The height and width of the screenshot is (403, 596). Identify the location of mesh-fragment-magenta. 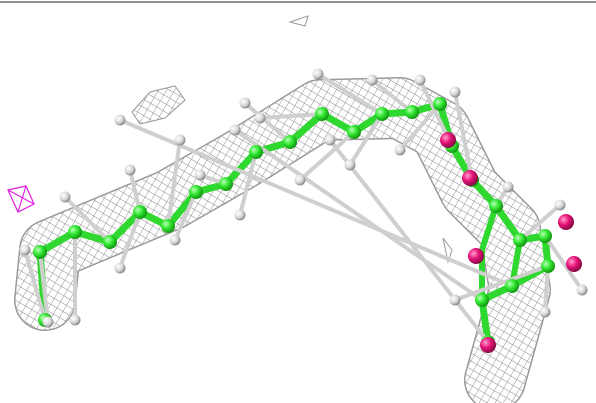
(21, 199).